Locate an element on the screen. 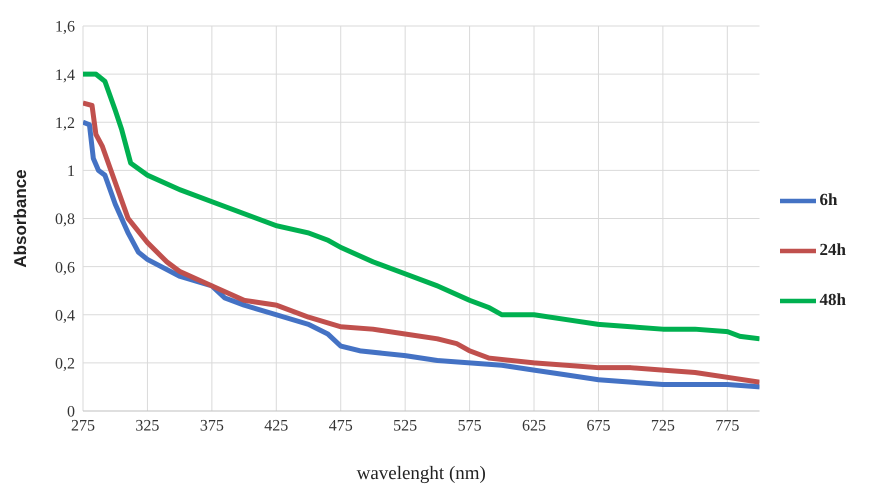  legend-label: 6h is located at coordinates (829, 199).